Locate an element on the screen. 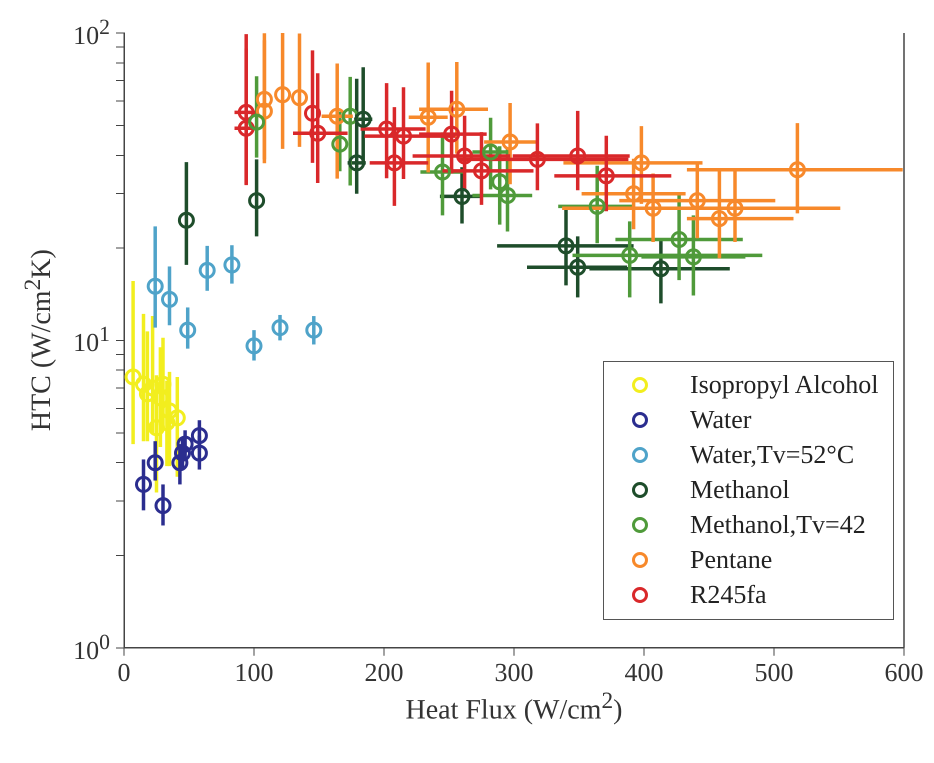  y-tick-label: 10$^{2}$ is located at coordinates (91, 33).